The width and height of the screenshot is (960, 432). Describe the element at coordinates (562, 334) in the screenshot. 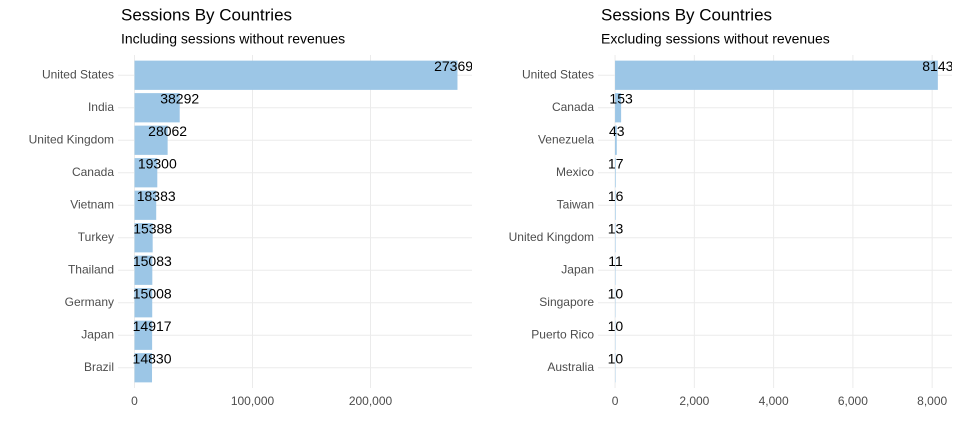

I see `y-tick-label: Puerto Rico` at that location.